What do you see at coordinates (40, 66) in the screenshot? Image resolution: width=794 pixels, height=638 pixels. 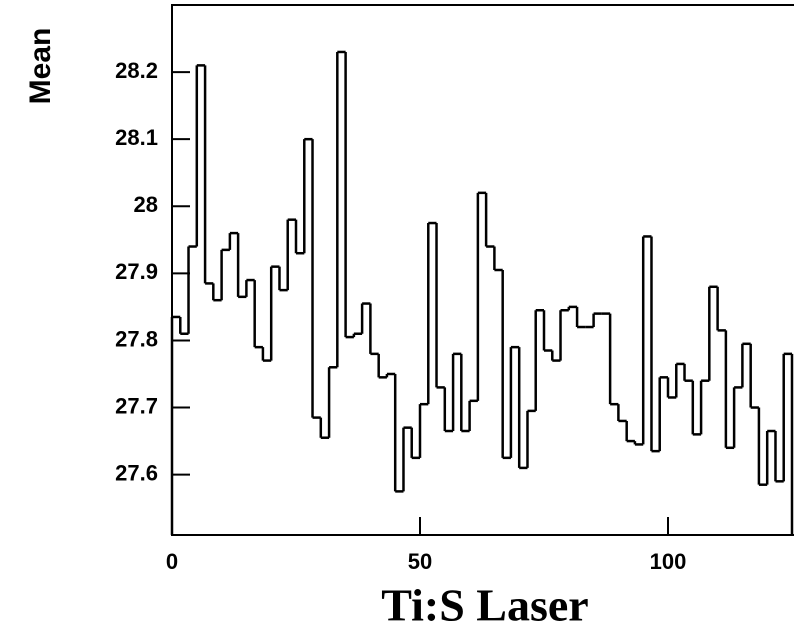 I see `y-axis-label: Mean` at bounding box center [40, 66].